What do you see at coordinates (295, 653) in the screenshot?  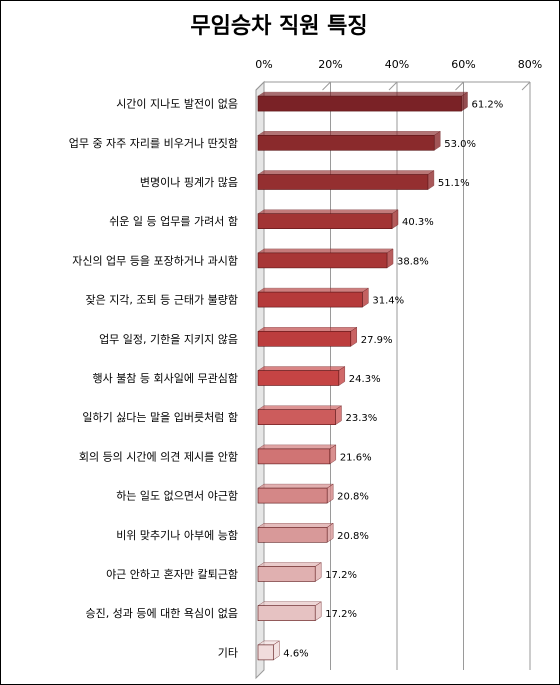 I see `data-label: 4.6%` at bounding box center [295, 653].